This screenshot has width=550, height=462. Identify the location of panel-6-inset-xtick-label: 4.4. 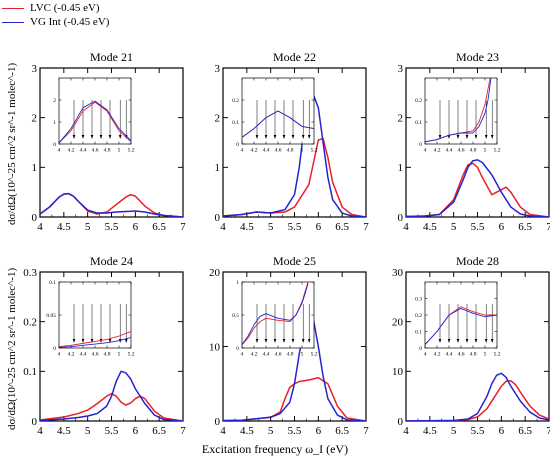
(449, 355).